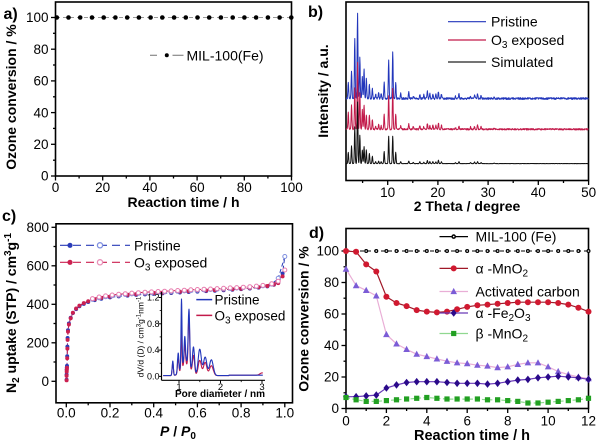  What do you see at coordinates (315, 12) in the screenshot?
I see `svg-text: b)` at bounding box center [315, 12].